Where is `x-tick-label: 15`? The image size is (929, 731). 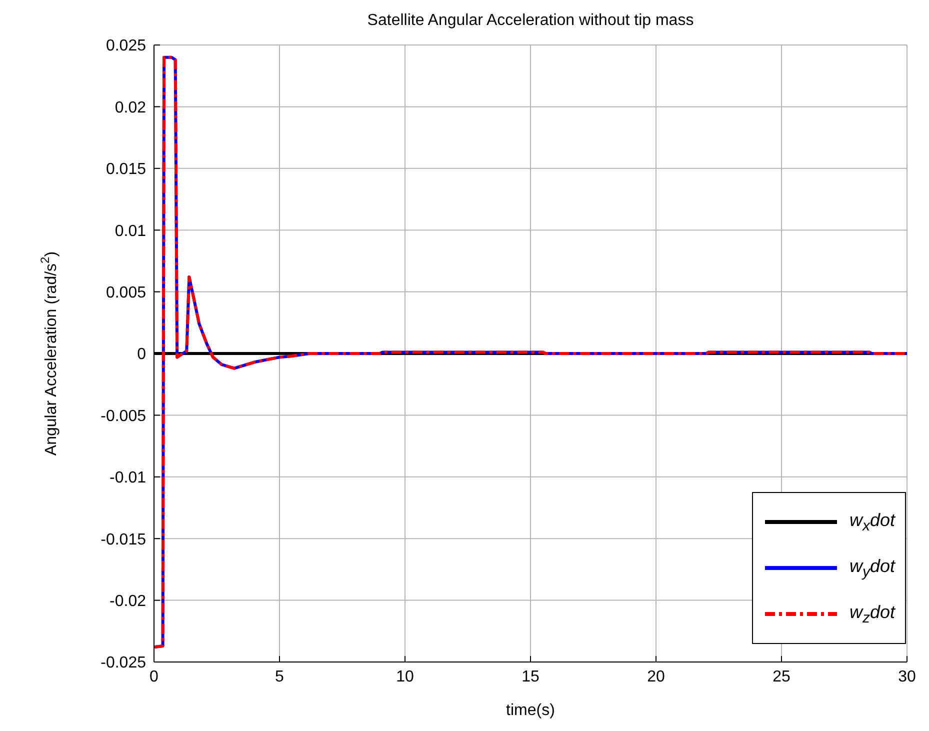 x-tick-label: 15 is located at coordinates (531, 677).